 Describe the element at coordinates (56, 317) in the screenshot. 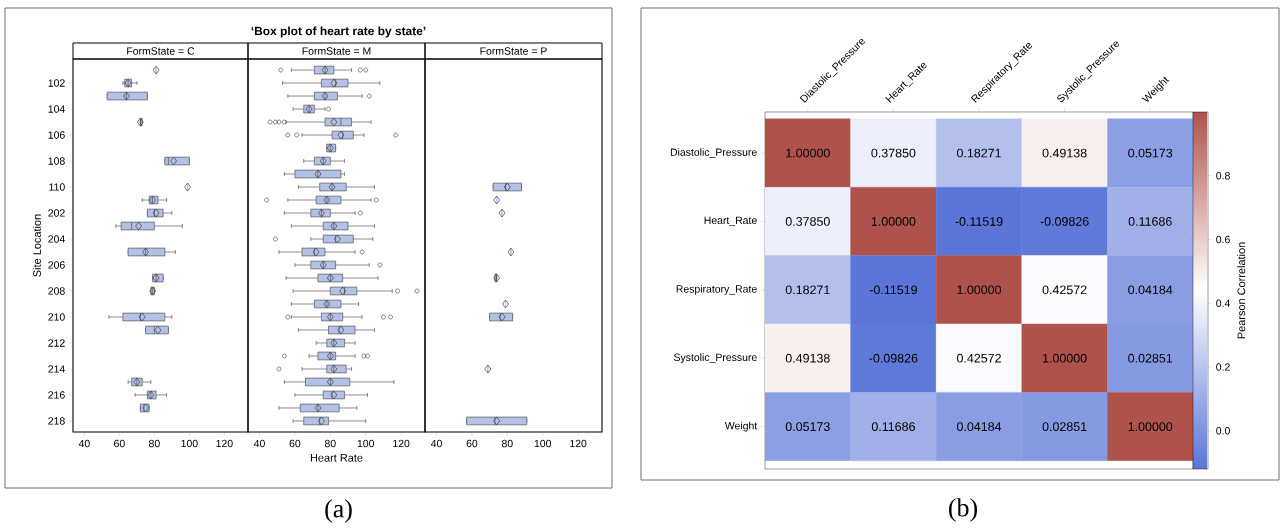

I see `y-tick-label: 210` at that location.